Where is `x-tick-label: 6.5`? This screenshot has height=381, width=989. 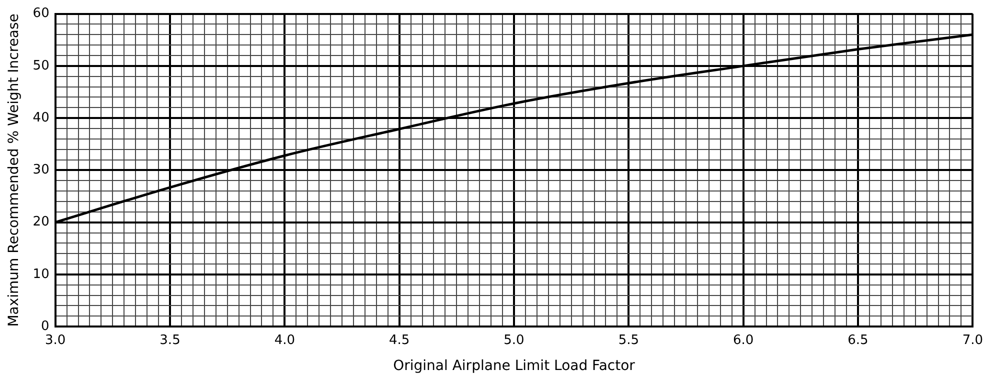
x-tick-label: 6.5 is located at coordinates (858, 340).